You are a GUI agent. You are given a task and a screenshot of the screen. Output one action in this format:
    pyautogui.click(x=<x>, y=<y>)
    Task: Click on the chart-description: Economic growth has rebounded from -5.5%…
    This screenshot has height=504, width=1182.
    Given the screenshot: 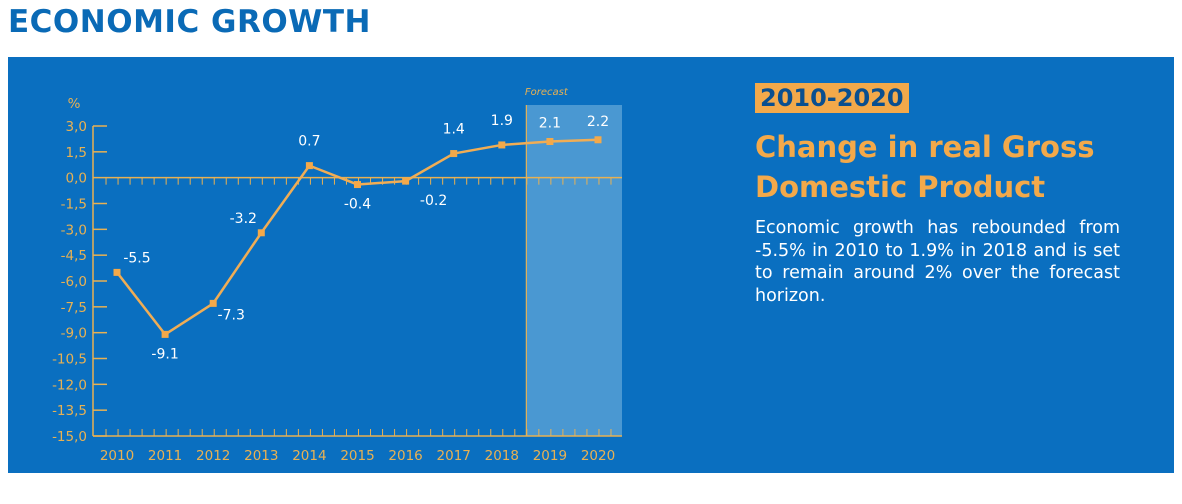 What is the action you would take?
    pyautogui.click(x=937, y=262)
    